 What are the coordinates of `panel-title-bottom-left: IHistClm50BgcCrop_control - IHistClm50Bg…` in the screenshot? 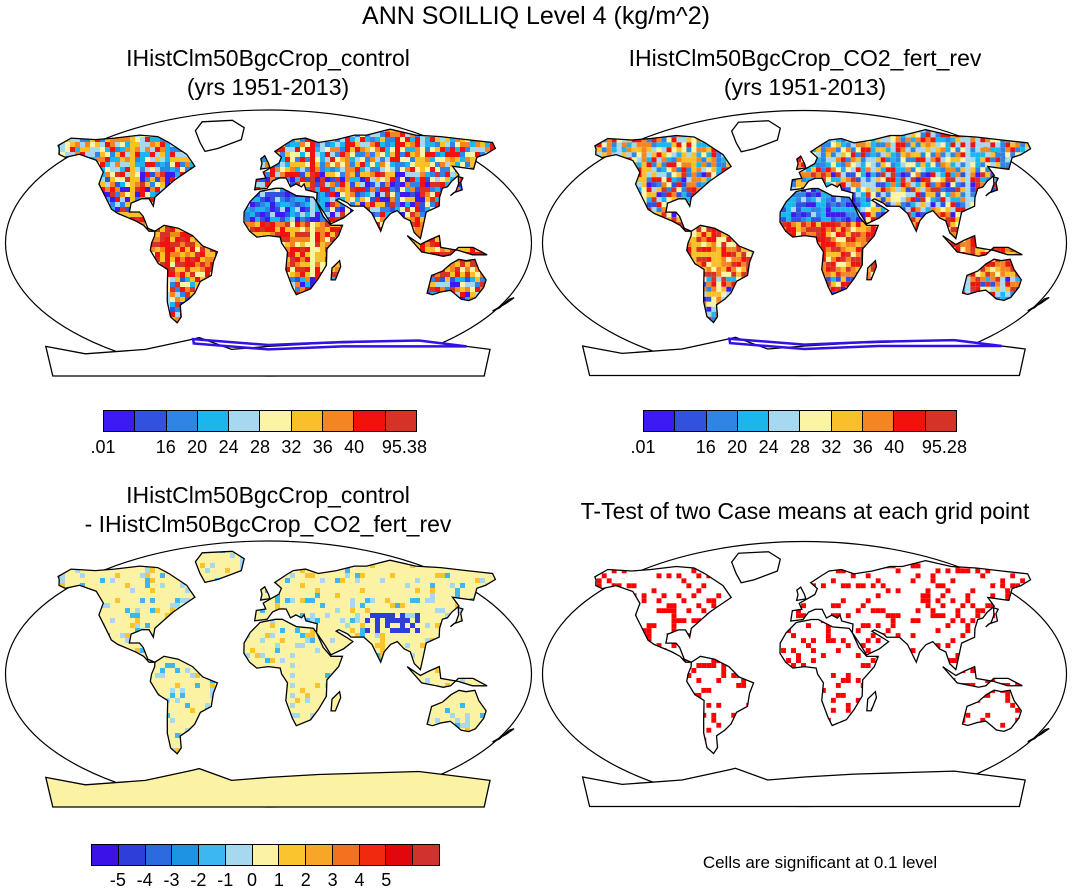 It's located at (268, 510).